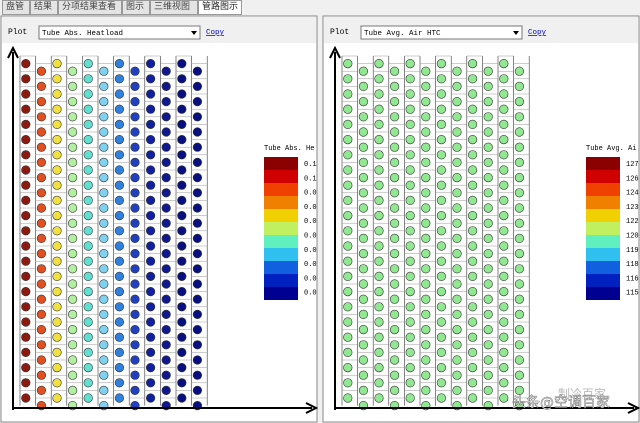 This screenshot has height=423, width=640. I want to click on dropdown-arrow, so click(194, 33).